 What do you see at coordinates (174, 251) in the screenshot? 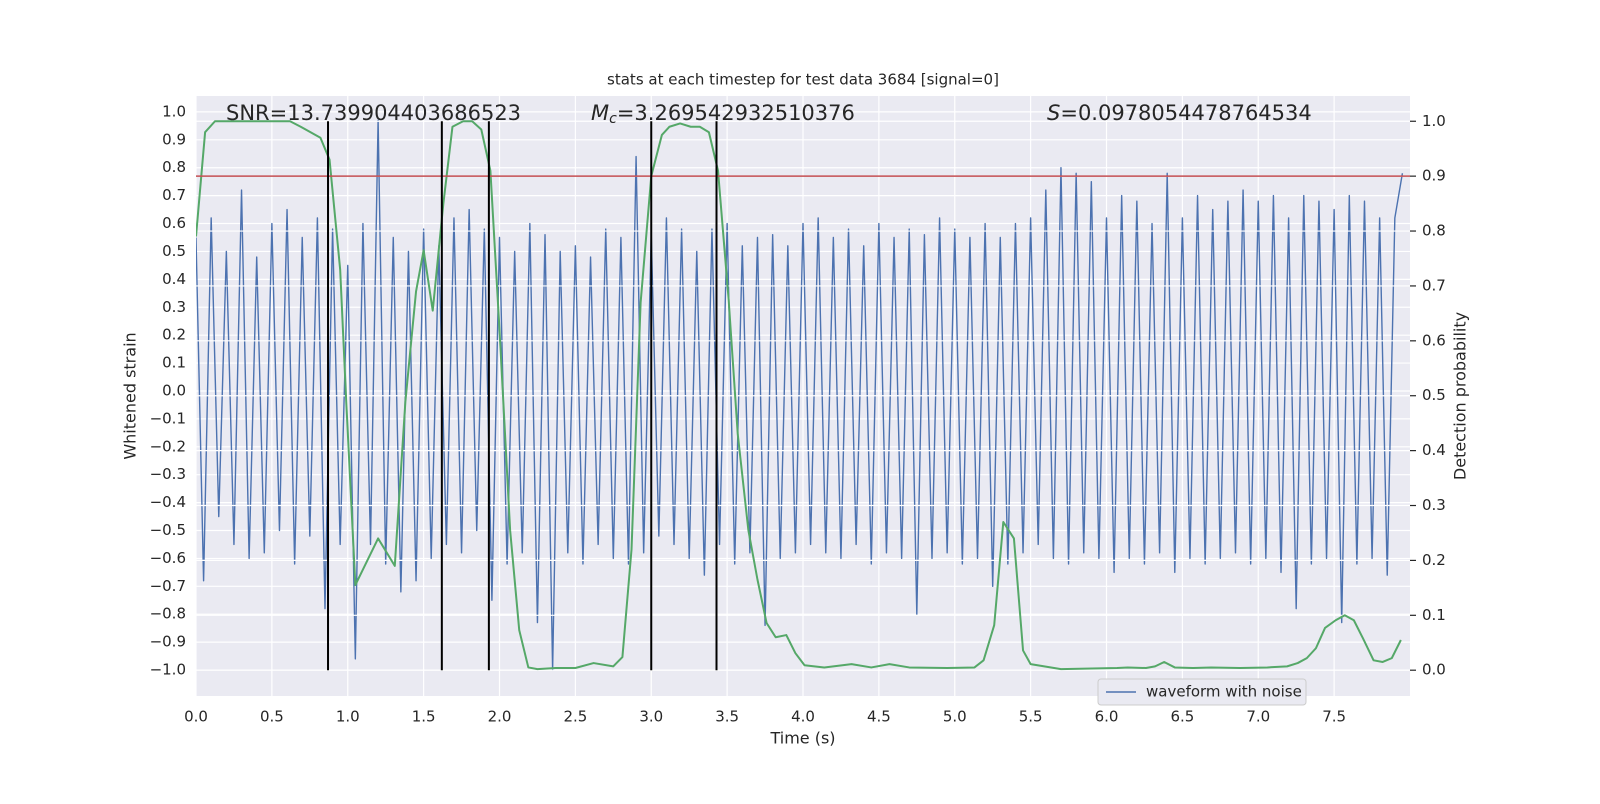
I see `y-tick-label: 0.5` at bounding box center [174, 251].